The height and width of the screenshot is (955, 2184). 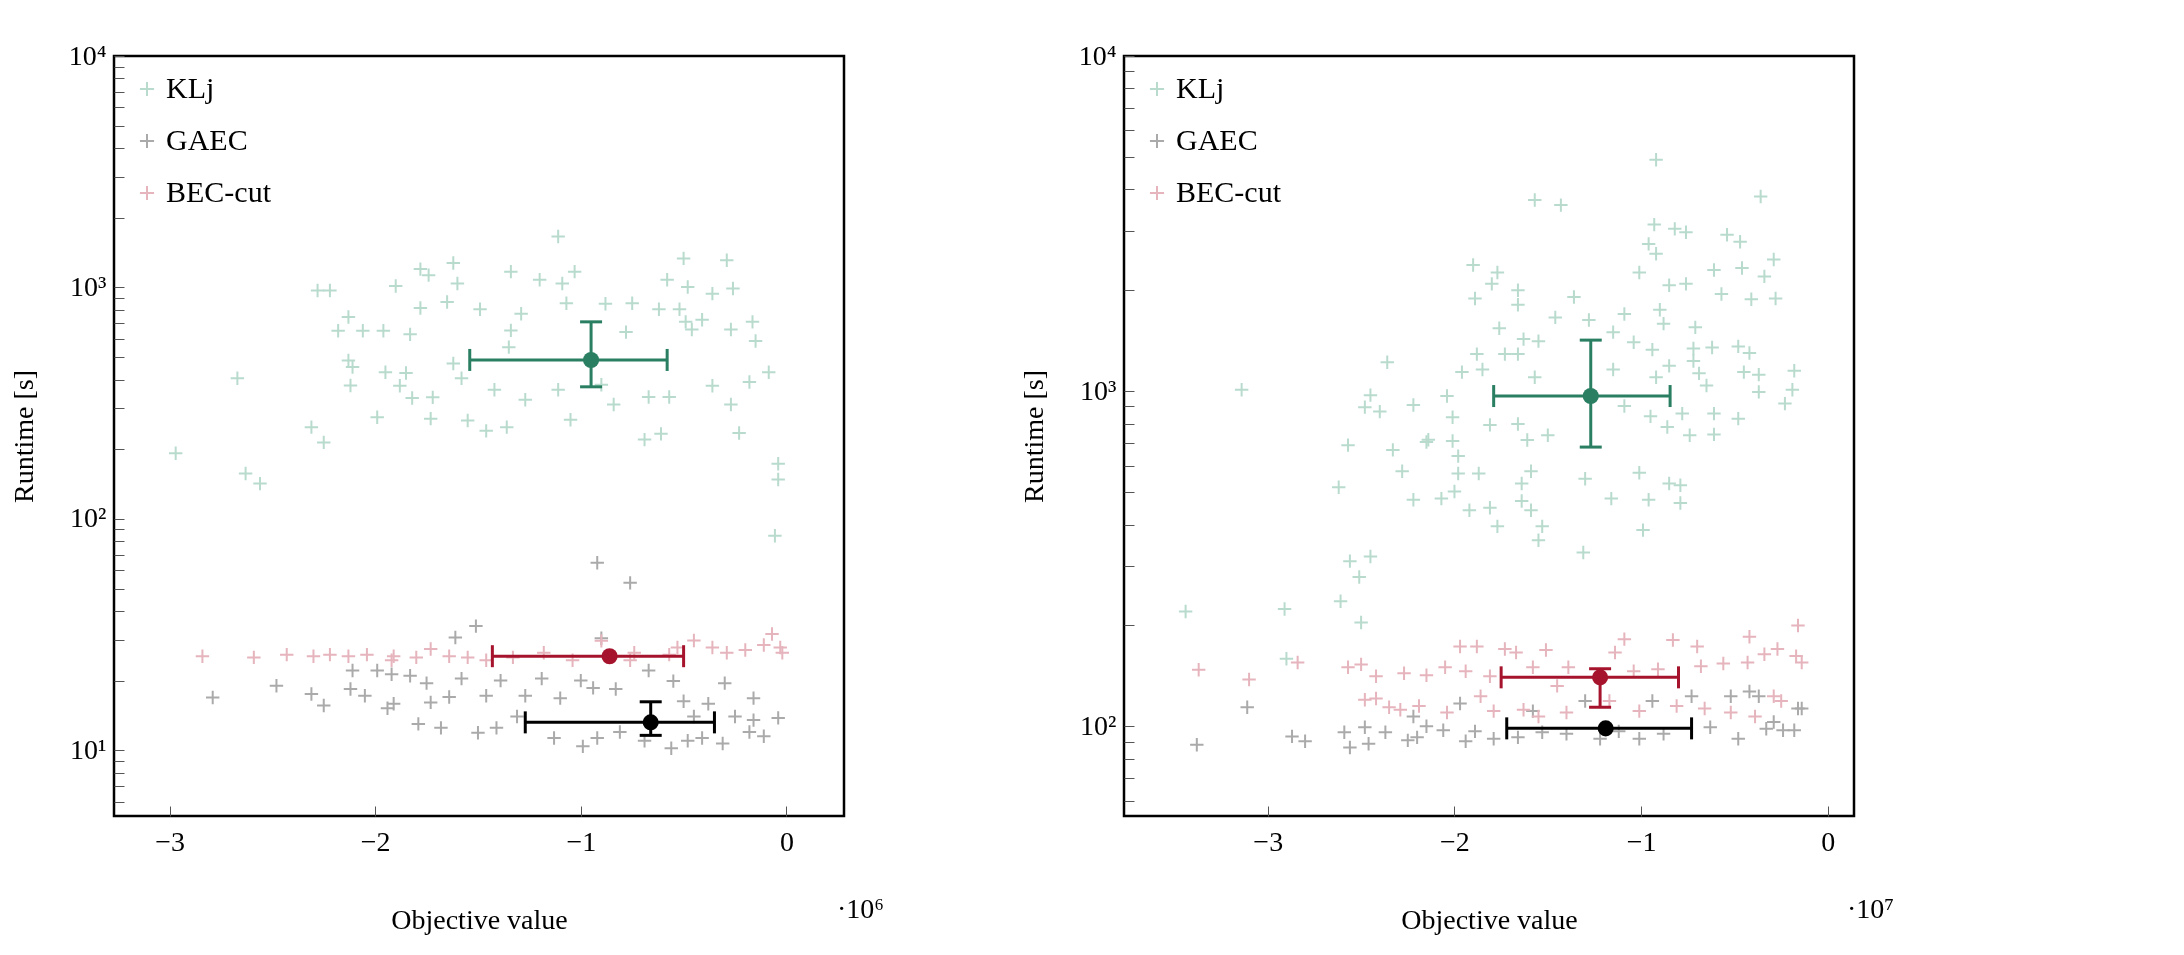 I want to click on legend-label: GAEC, so click(x=1217, y=139).